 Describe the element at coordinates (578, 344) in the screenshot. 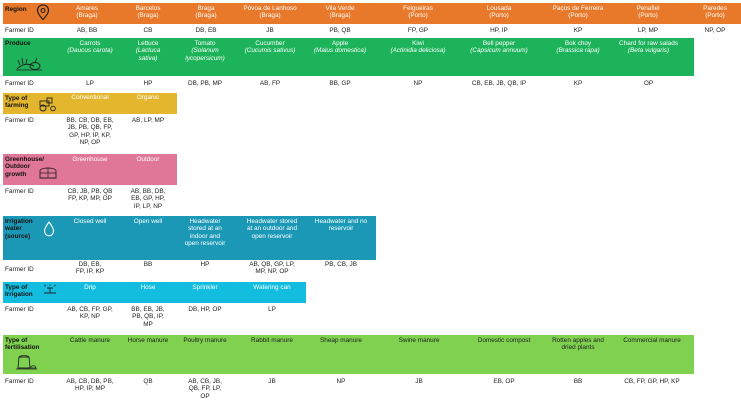

I see `fertilisation-col-rotten-apples: Rotten apples and dried plants` at that location.